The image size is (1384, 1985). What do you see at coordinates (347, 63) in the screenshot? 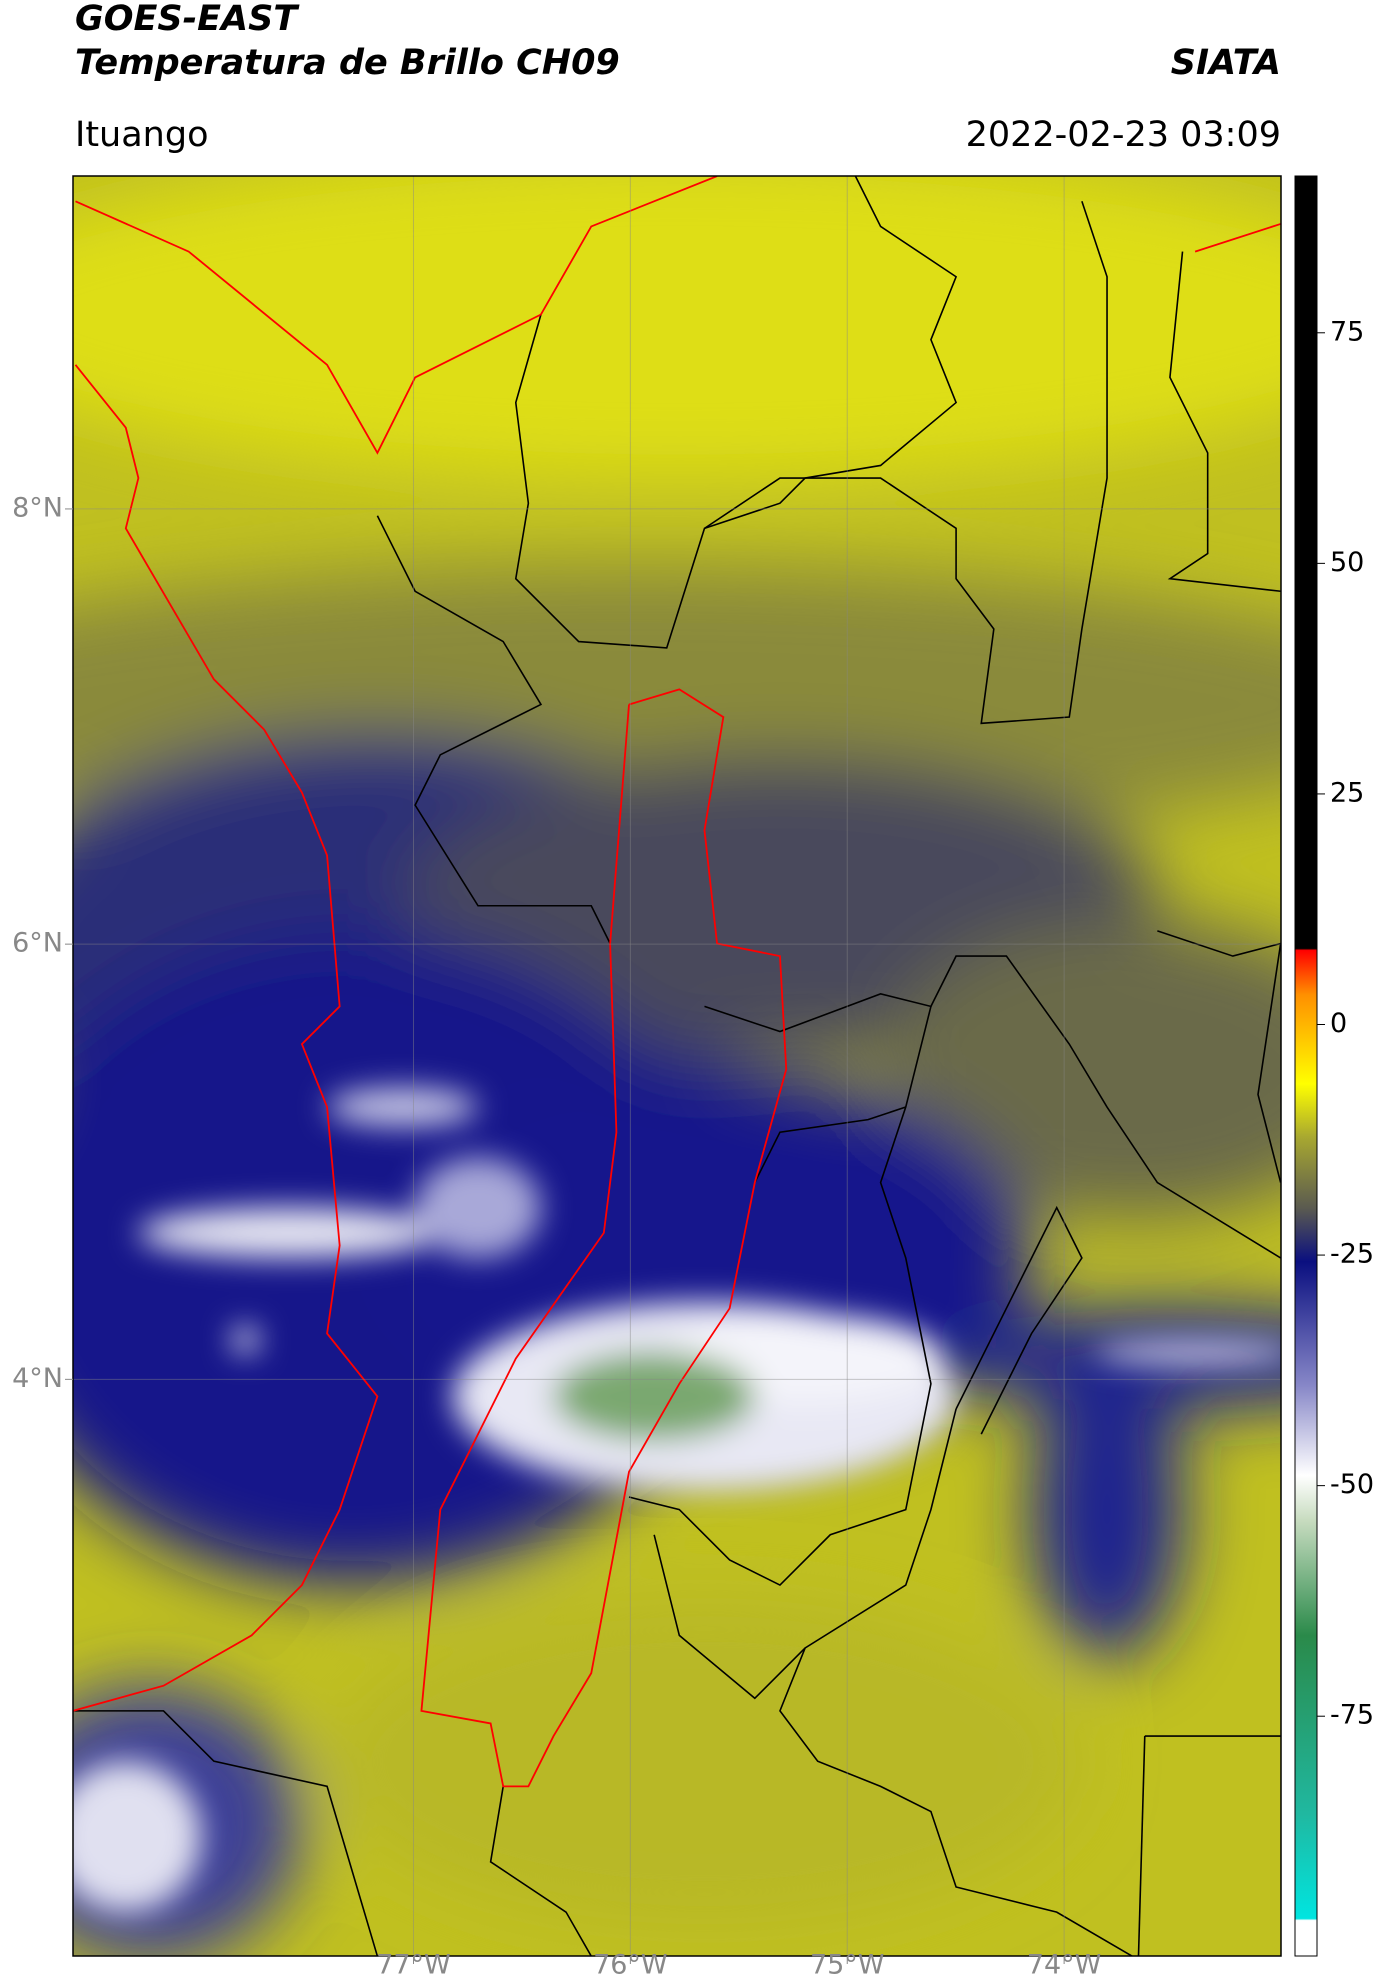
I see `subtitle: Temperatura de Brillo CH09` at bounding box center [347, 63].